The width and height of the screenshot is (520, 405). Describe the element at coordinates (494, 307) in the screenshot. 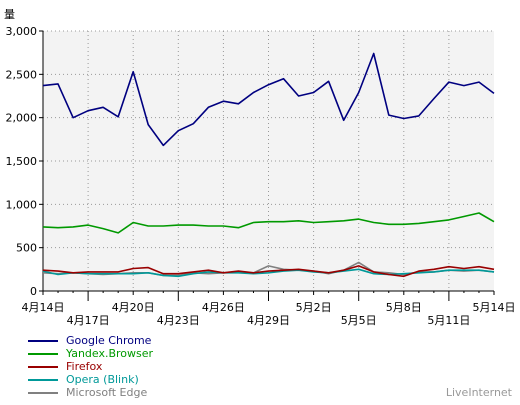

I see `x-tick-label: 5月14日` at that location.